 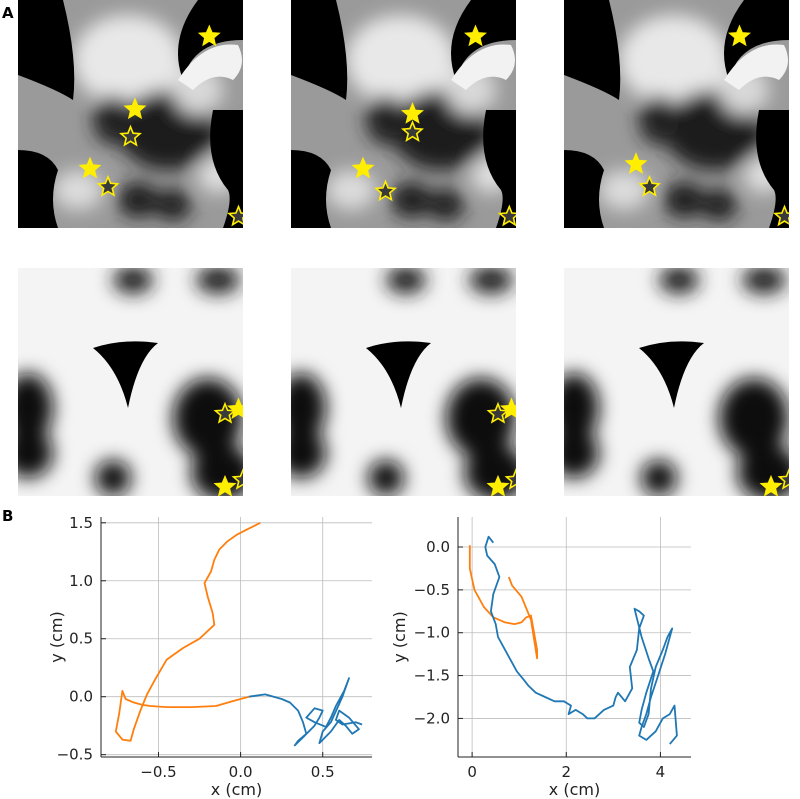 I want to click on trajectory-plot-2: 0 2 4 0.0 −0.5 −1.0 −1.5 −2.0 x (cm) y (cm), so click(x=540, y=658).